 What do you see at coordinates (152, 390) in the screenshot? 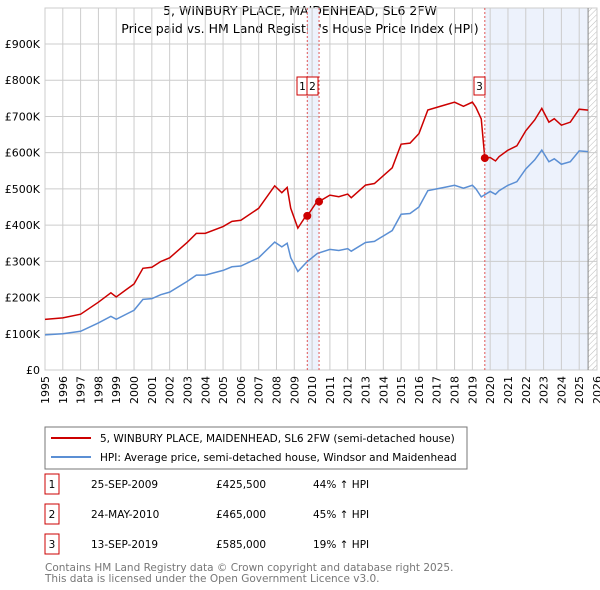
I see `x-tick-label: 2001` at bounding box center [152, 390].